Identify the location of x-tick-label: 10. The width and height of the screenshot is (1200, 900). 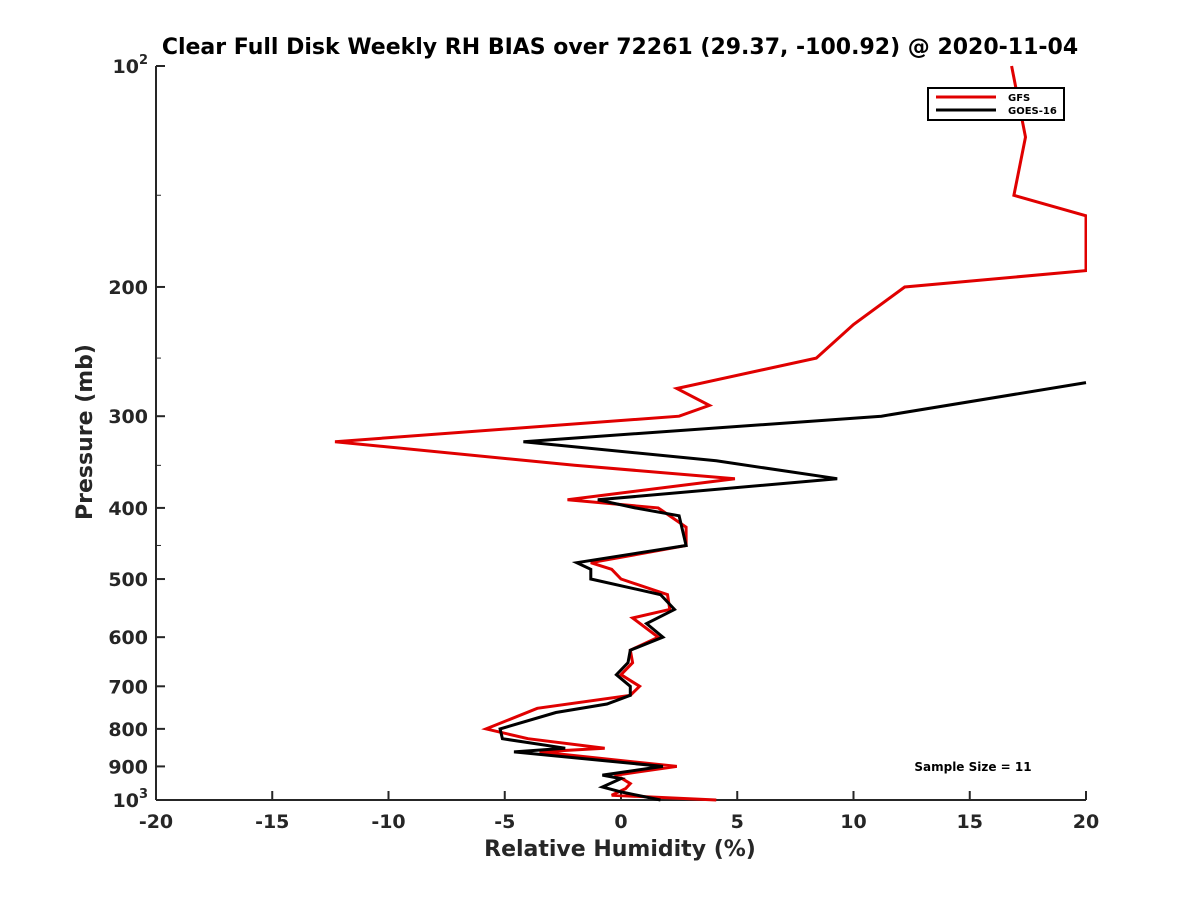
(853, 822).